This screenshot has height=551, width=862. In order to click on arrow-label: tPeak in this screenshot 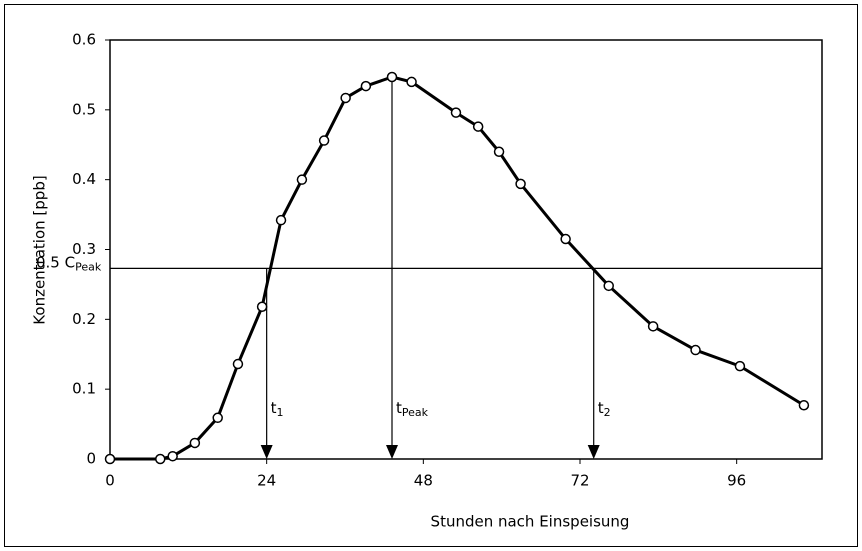, I will do `click(412, 409)`.